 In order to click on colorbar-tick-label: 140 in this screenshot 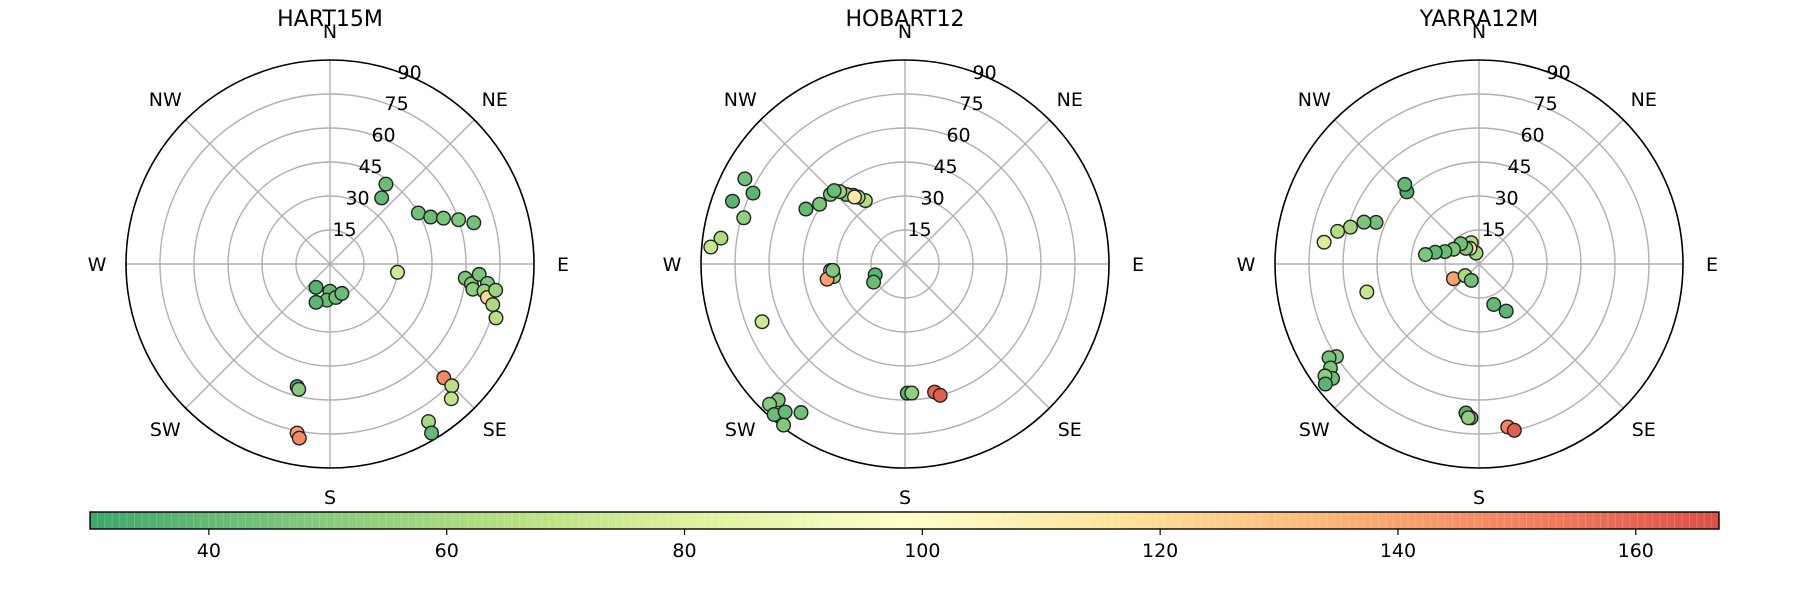, I will do `click(1398, 551)`.